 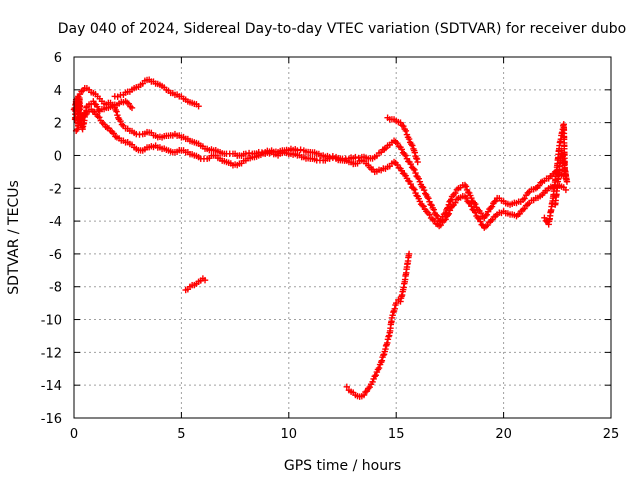 What do you see at coordinates (611, 434) in the screenshot?
I see `x-tick-label: 25` at bounding box center [611, 434].